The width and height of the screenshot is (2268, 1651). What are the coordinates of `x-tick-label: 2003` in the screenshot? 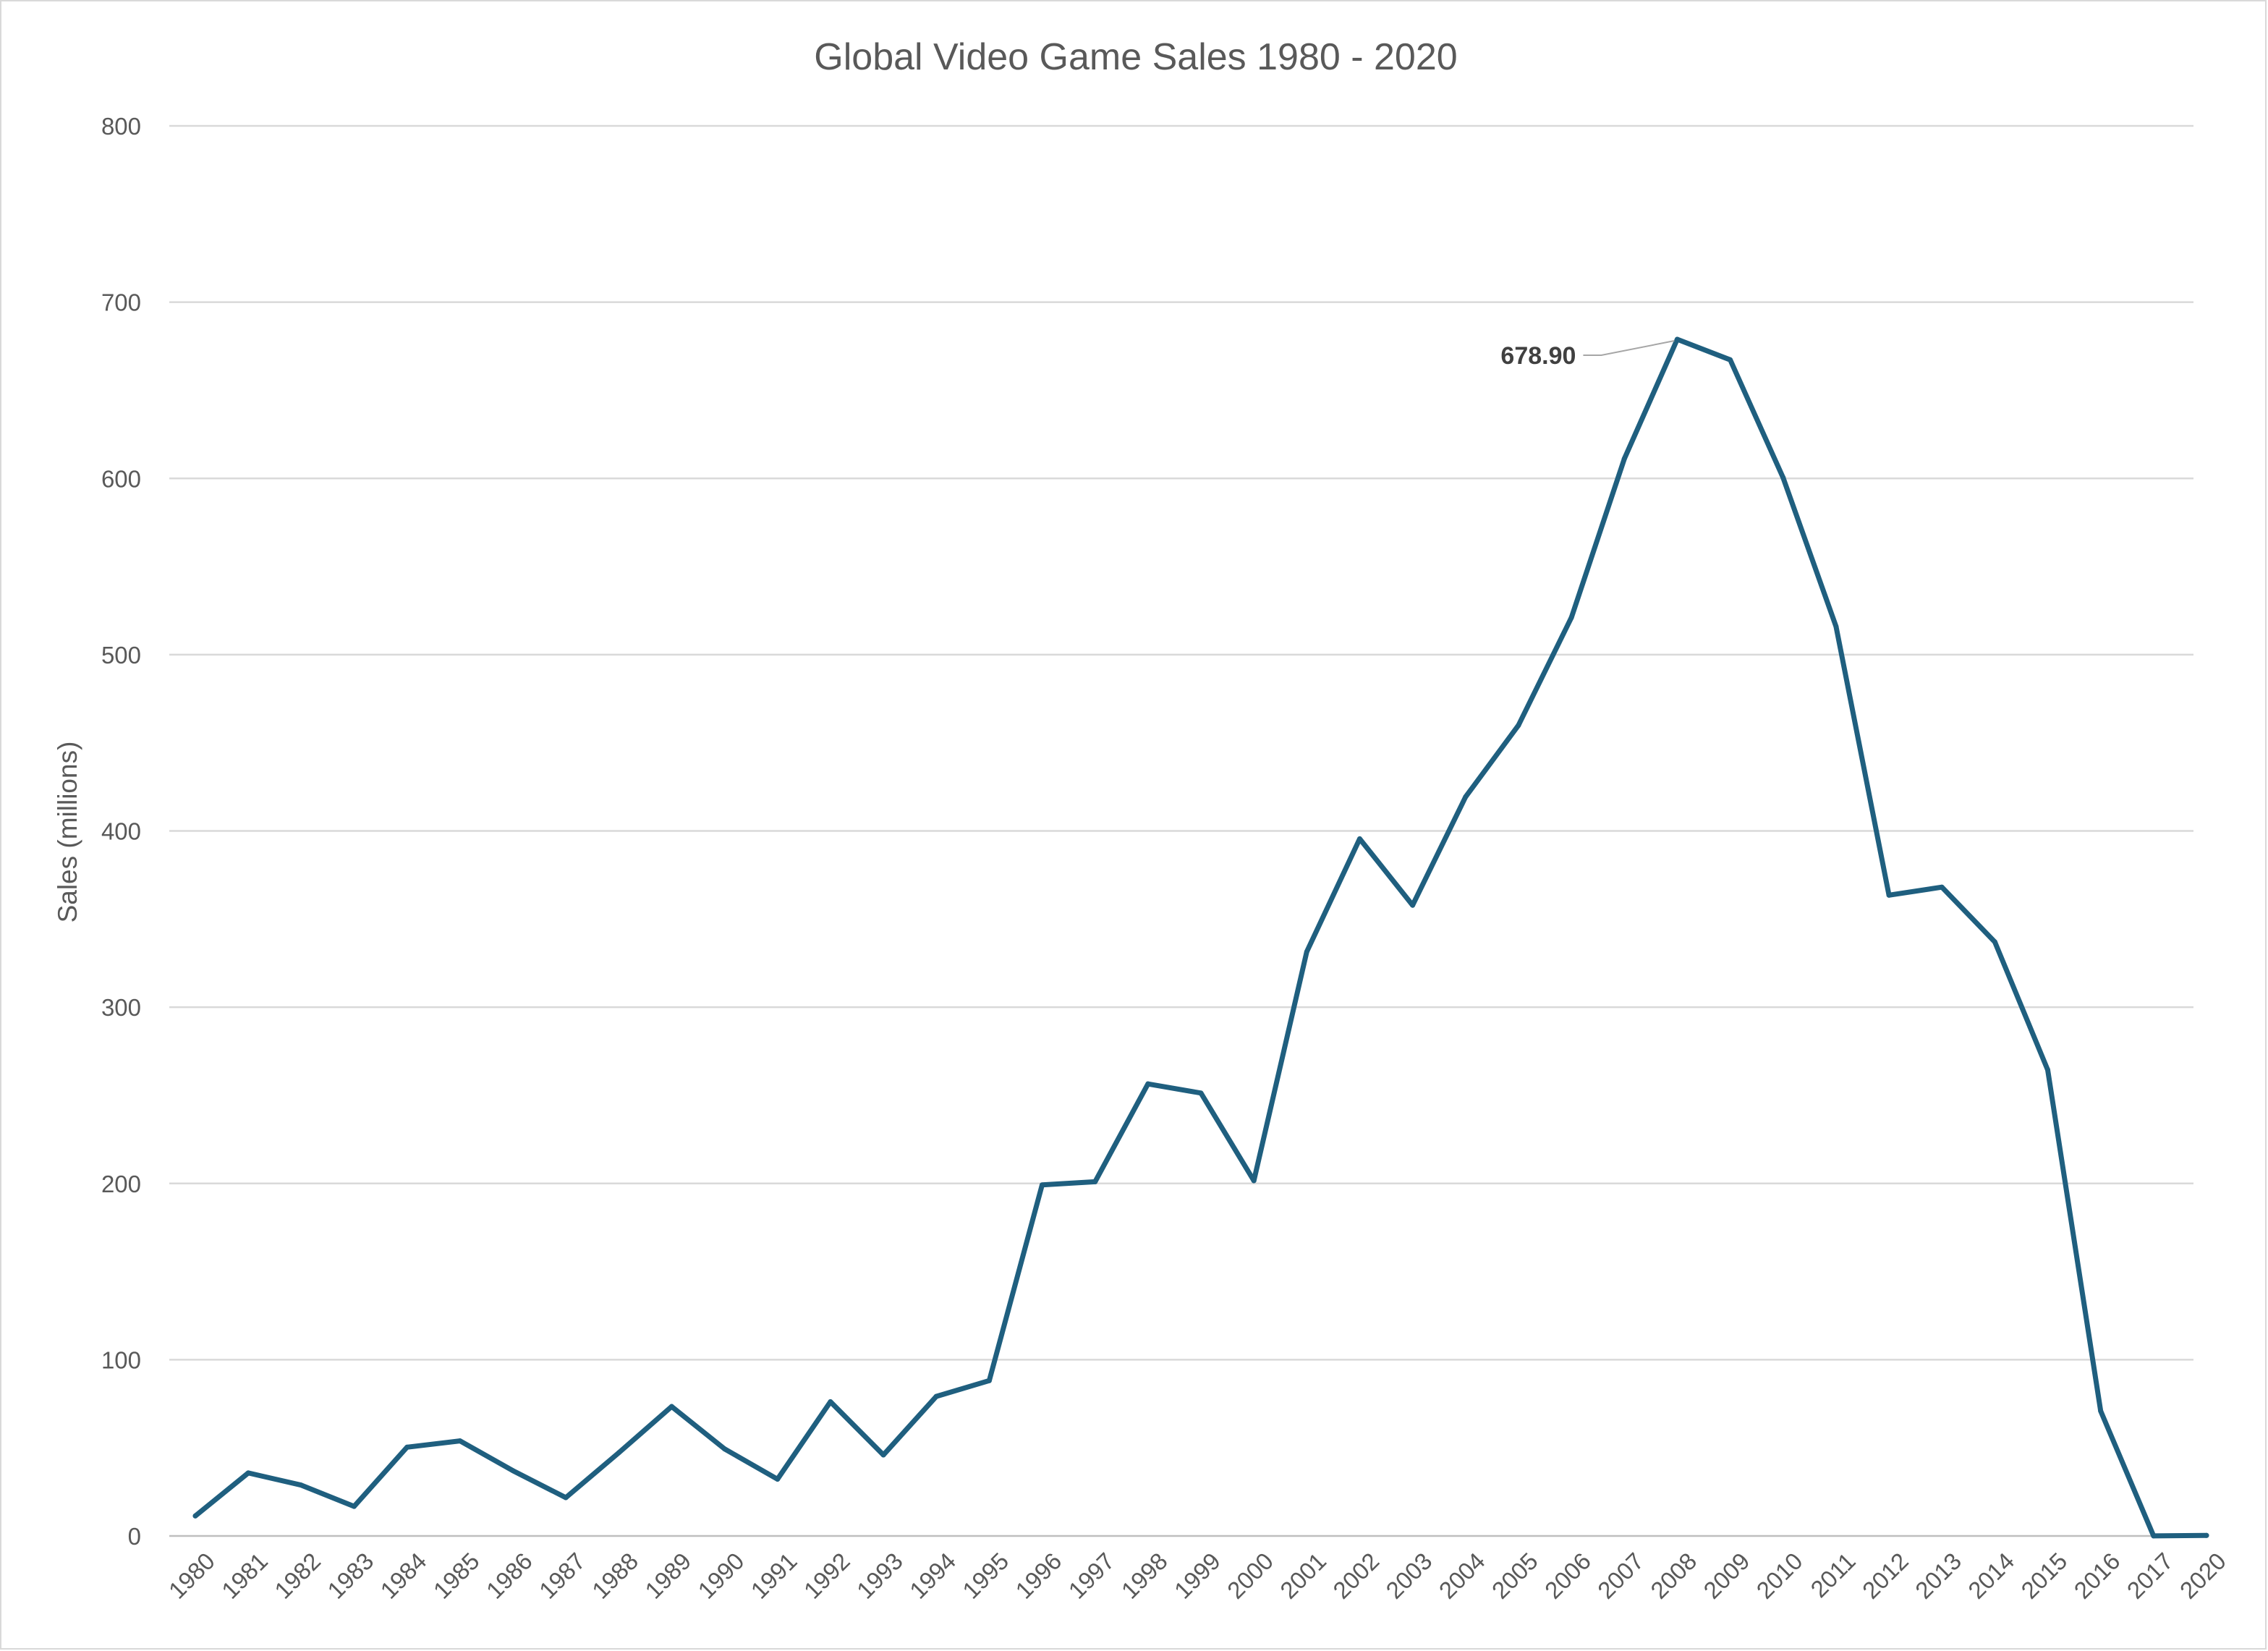 It's located at (1408, 1576).